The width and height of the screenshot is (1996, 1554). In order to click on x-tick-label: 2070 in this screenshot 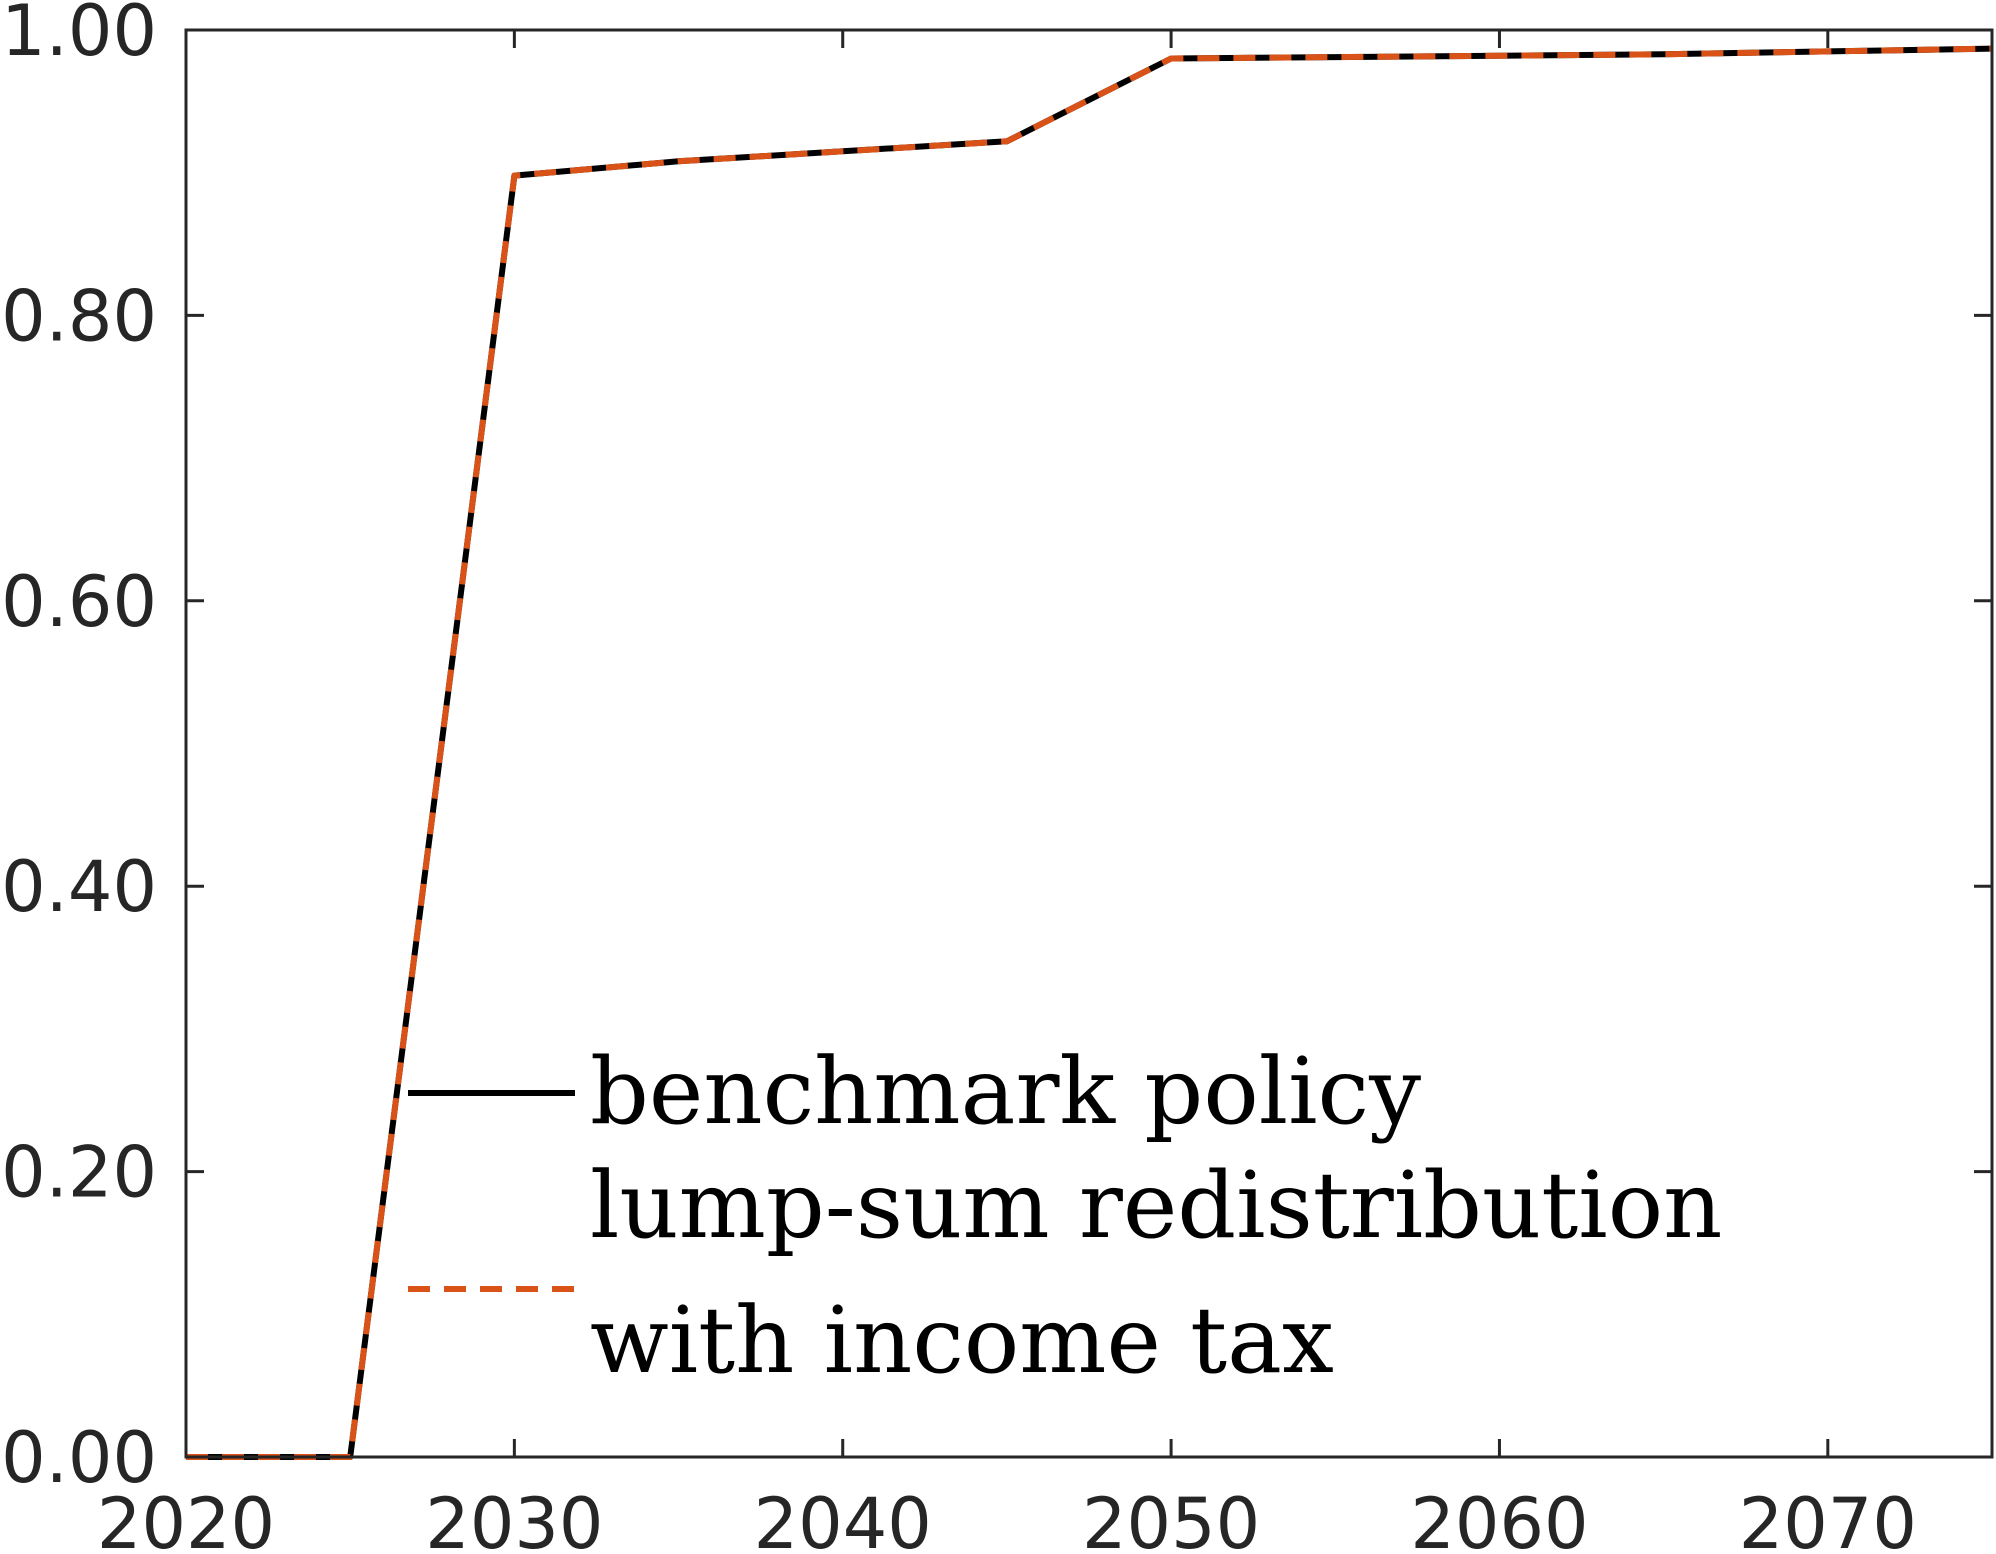, I will do `click(1828, 1518)`.